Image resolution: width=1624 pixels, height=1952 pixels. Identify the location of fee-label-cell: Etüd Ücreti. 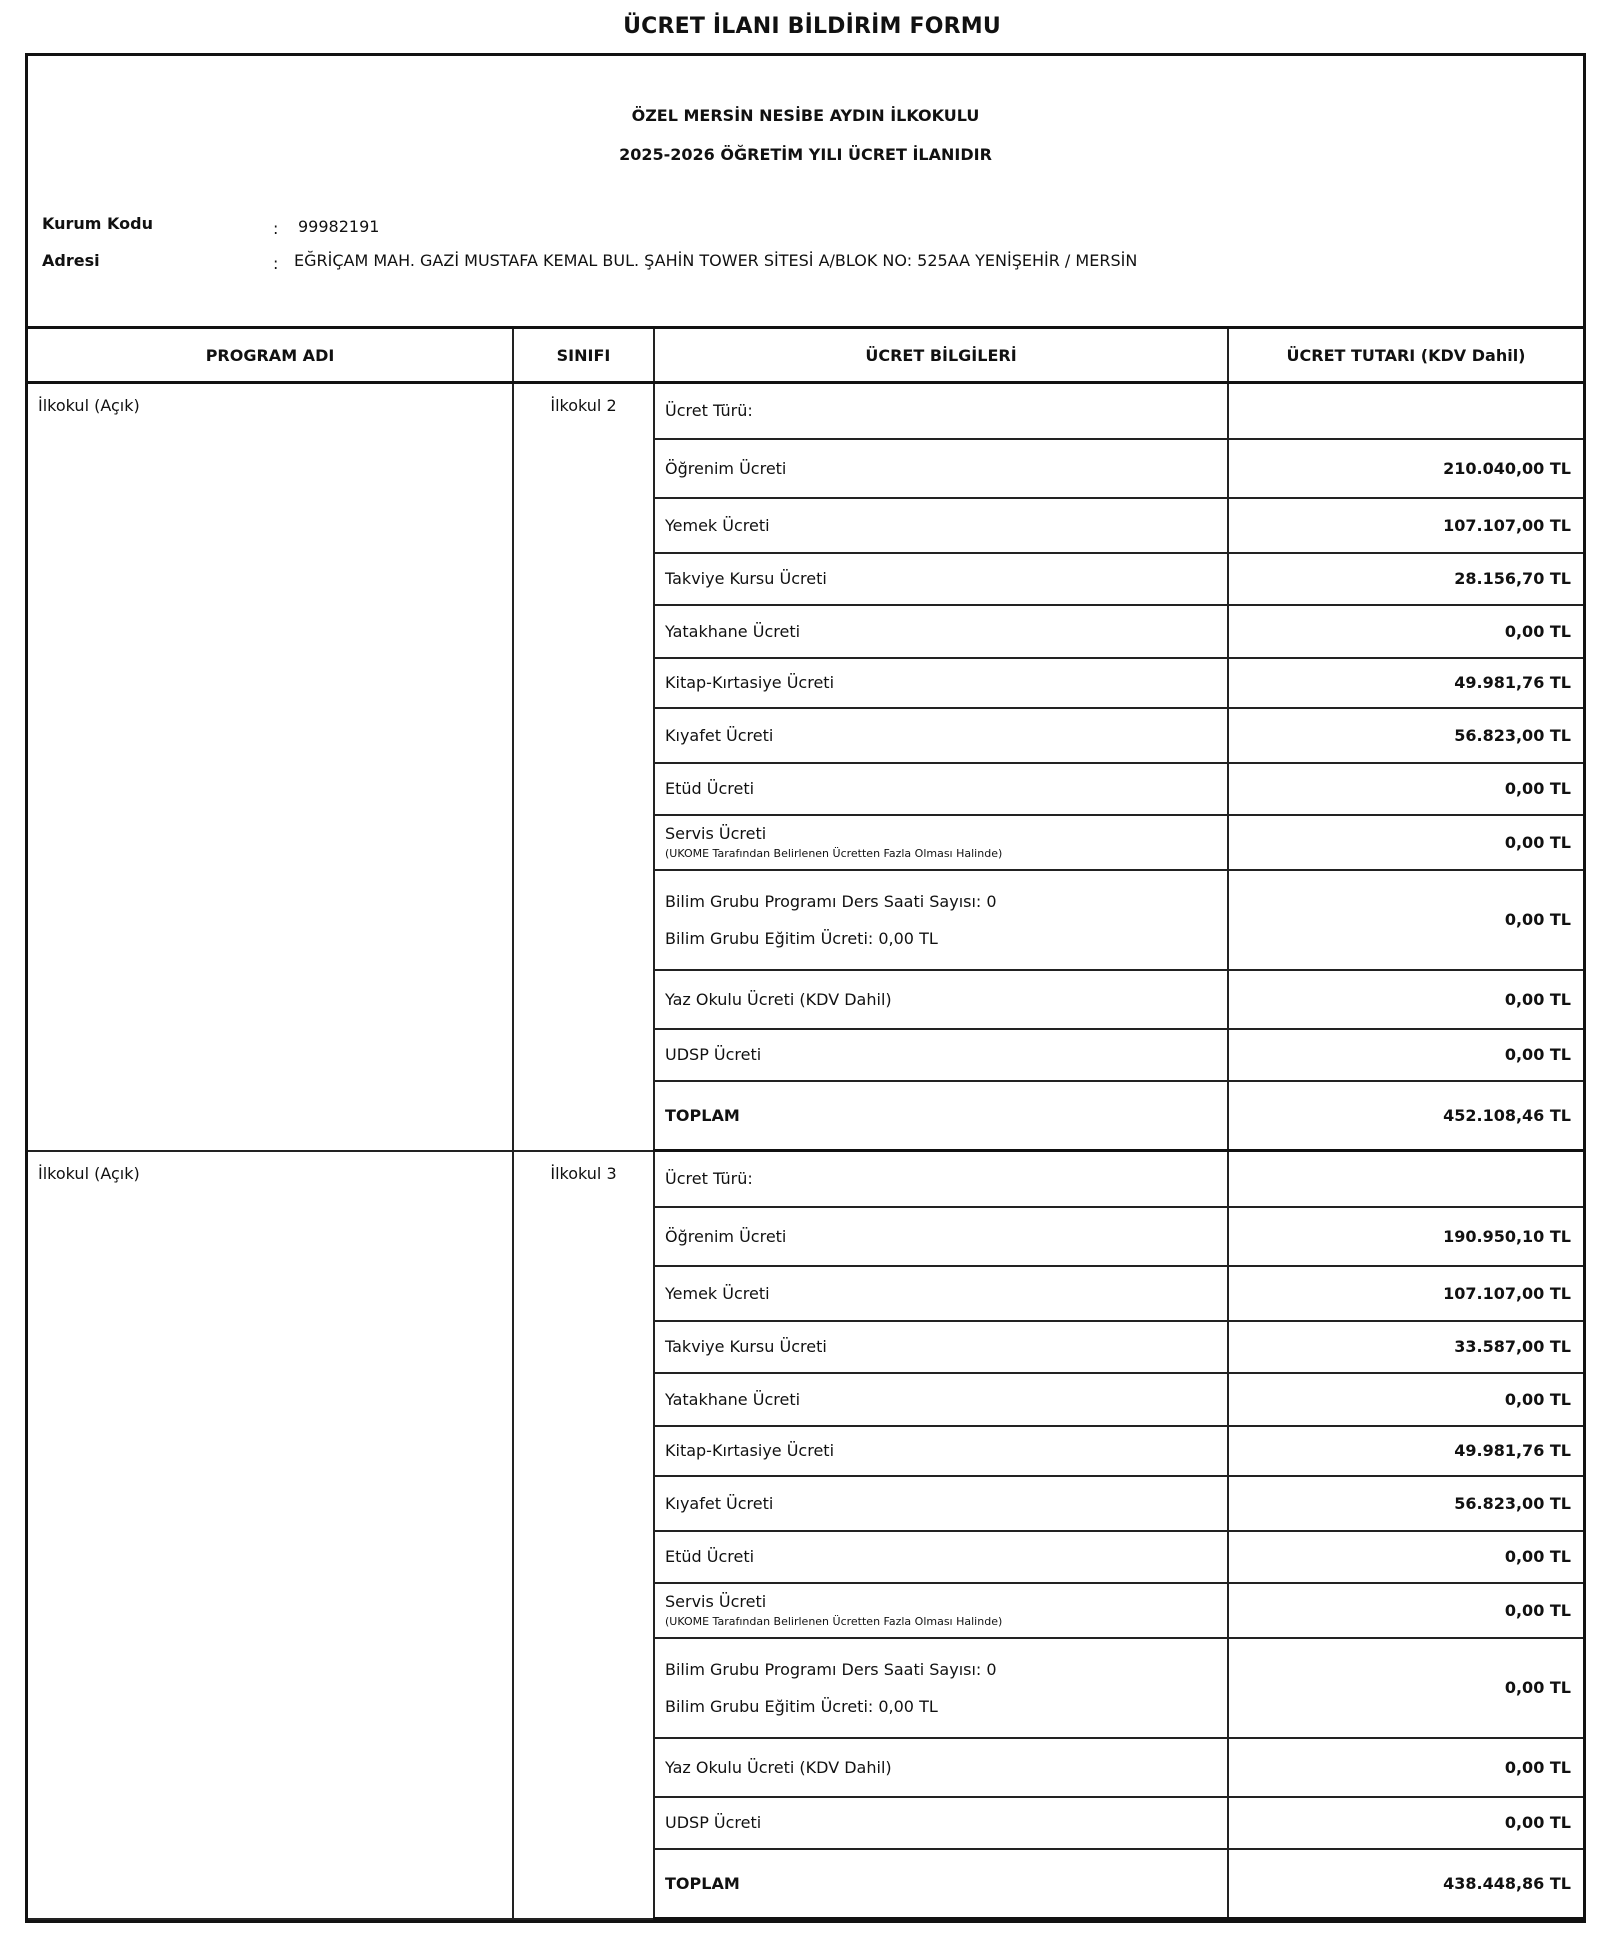
(941, 788).